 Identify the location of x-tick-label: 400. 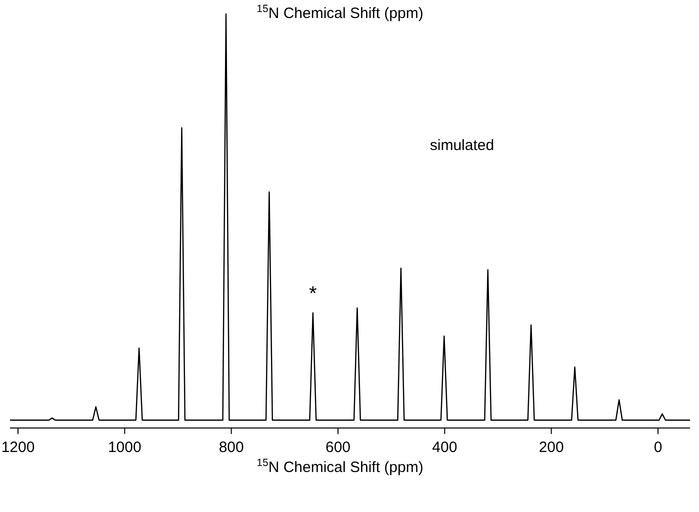
(445, 447).